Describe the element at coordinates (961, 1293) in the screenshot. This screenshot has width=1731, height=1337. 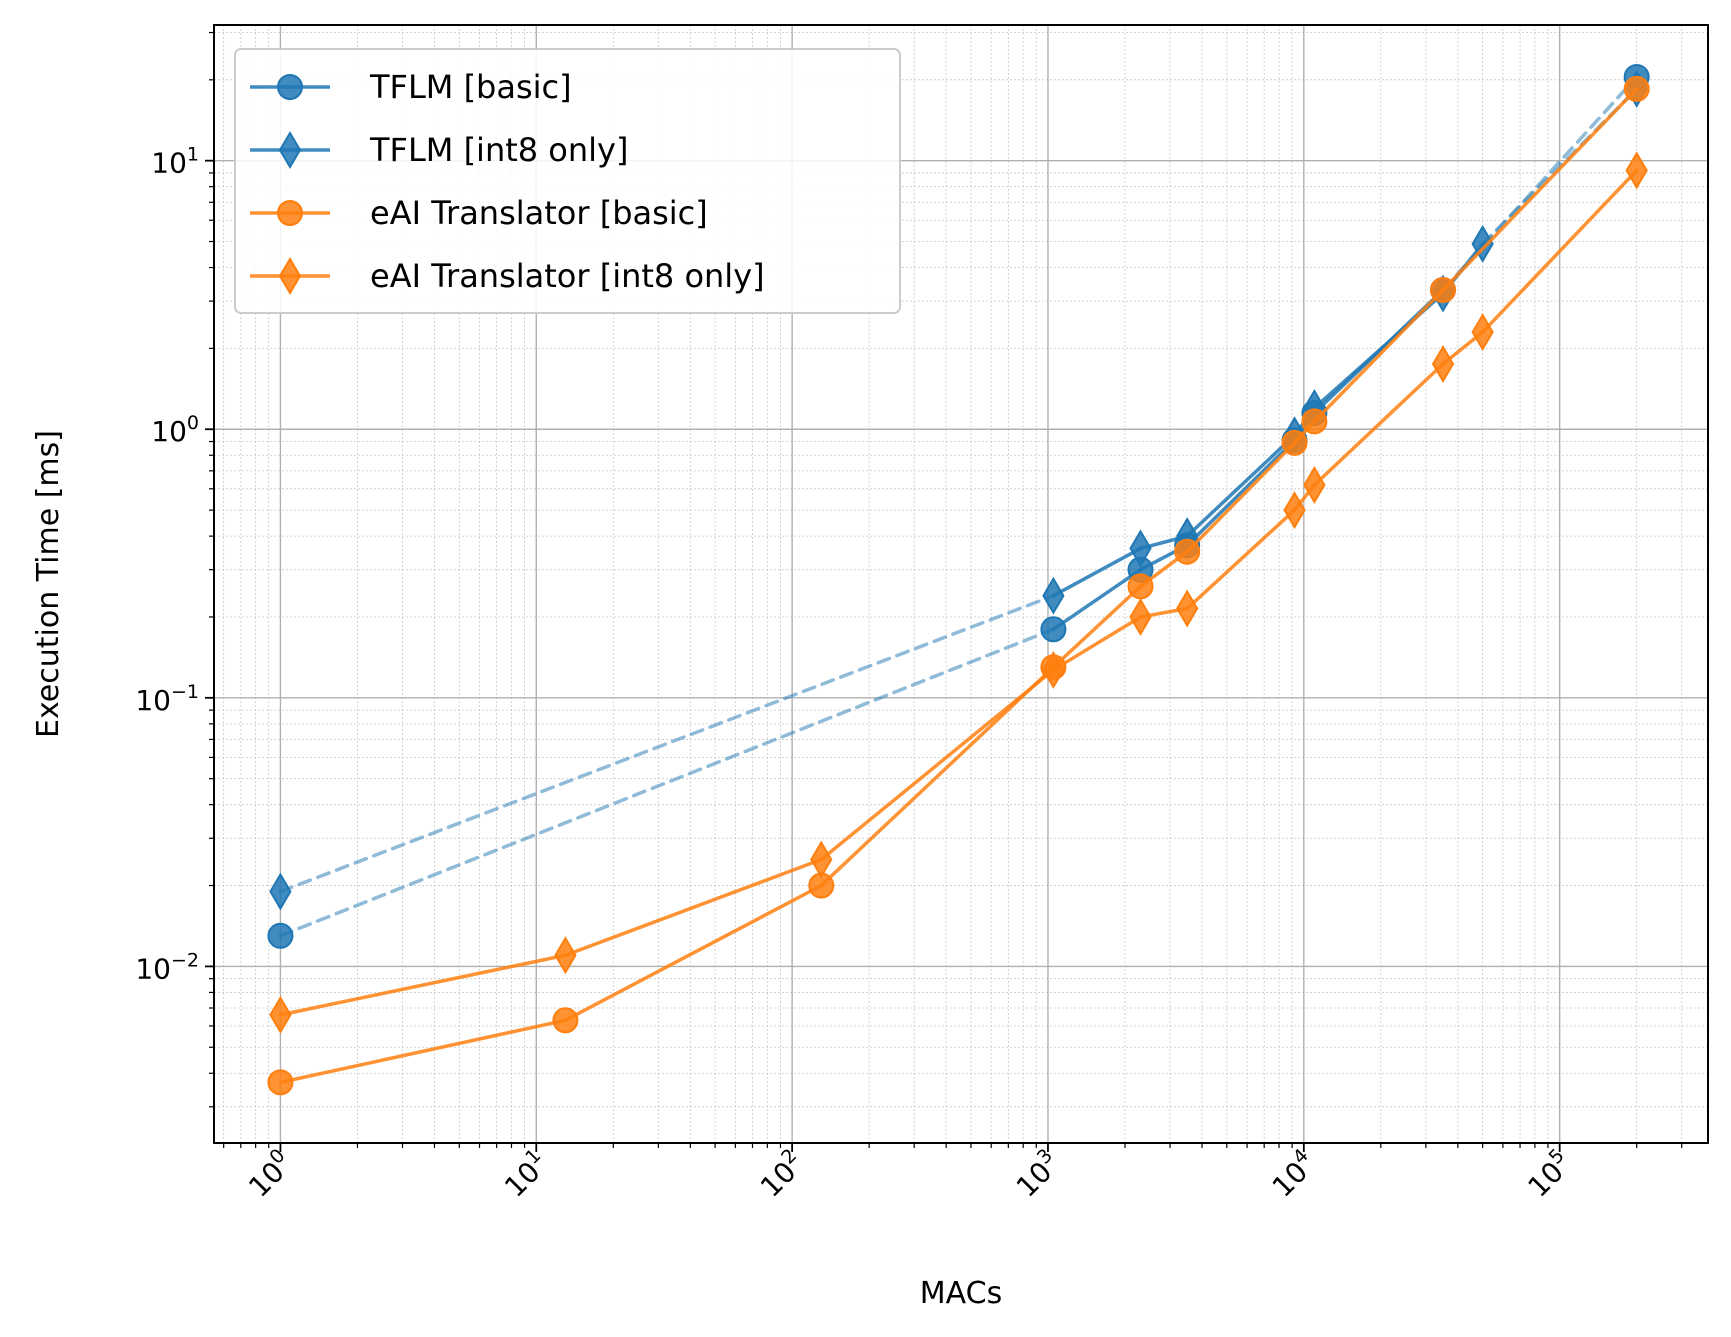
I see `x-axis-label: MACs` at that location.